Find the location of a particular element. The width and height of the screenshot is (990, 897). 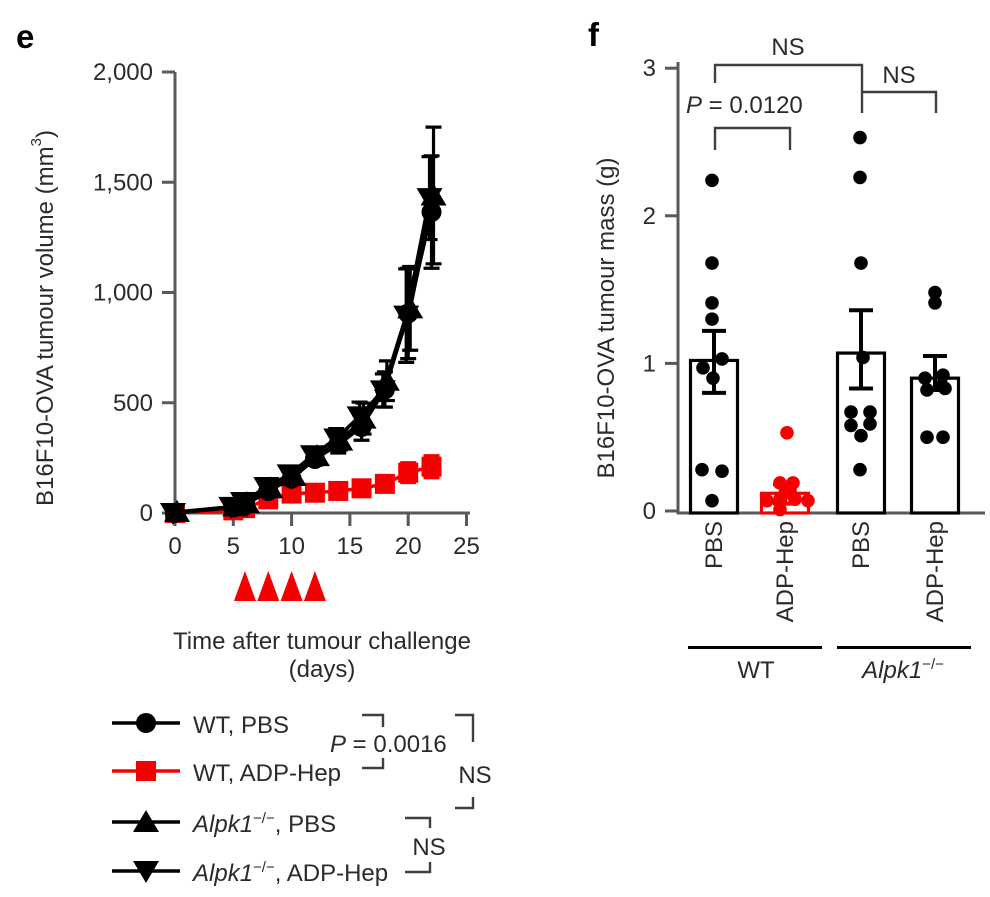

e-x-tick-label: 0 is located at coordinates (174, 546).